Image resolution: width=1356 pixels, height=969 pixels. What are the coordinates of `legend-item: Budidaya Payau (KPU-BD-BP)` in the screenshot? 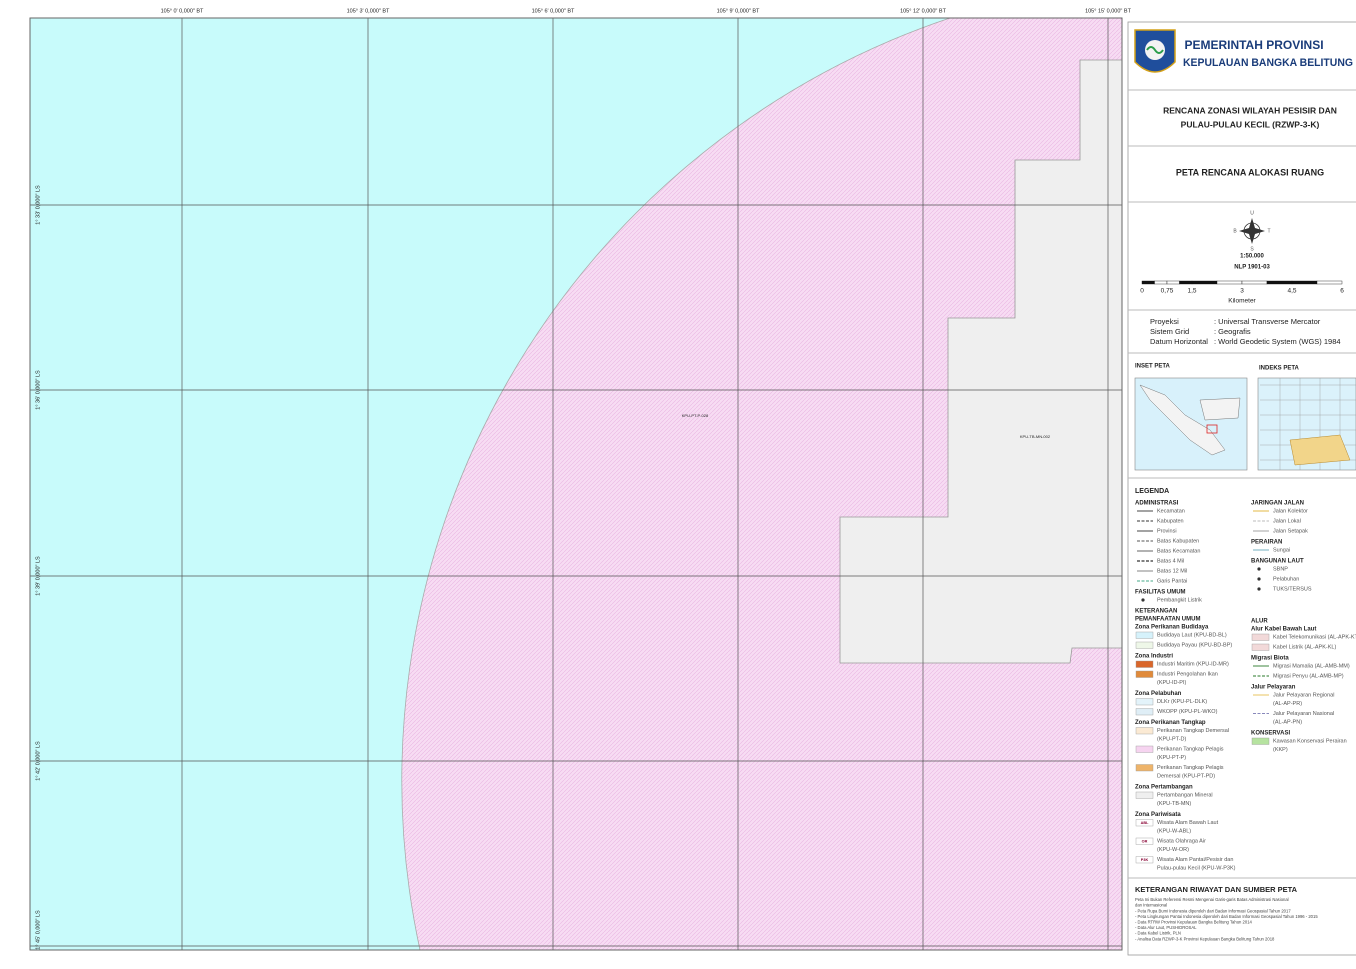 It's located at (1194, 645).